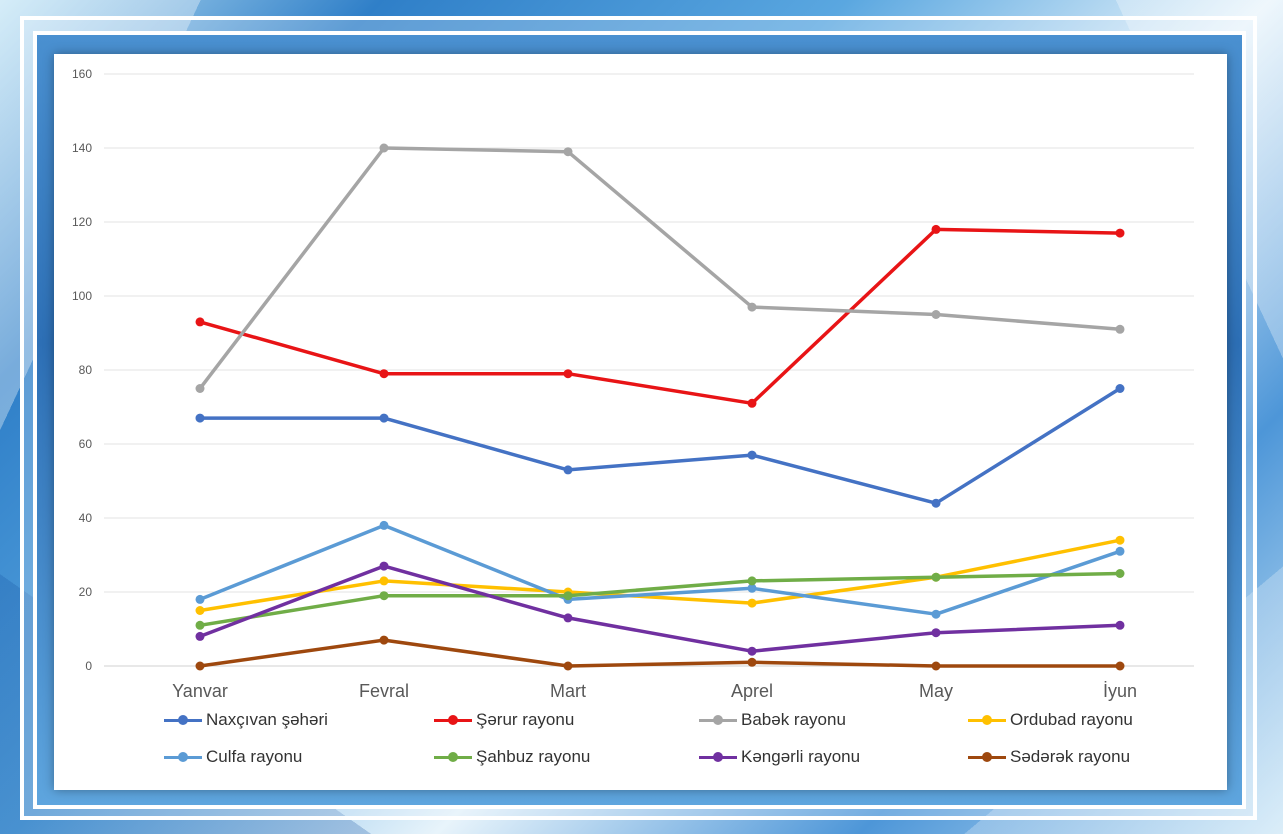 This screenshot has width=1283, height=834. I want to click on y-tick-label-7: 140, so click(82, 148).